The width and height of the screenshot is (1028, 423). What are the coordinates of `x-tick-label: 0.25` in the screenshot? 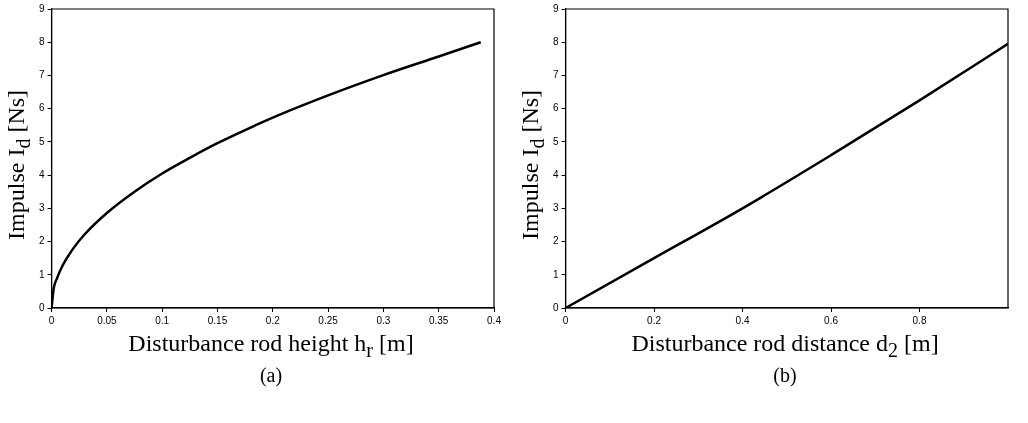 It's located at (328, 320).